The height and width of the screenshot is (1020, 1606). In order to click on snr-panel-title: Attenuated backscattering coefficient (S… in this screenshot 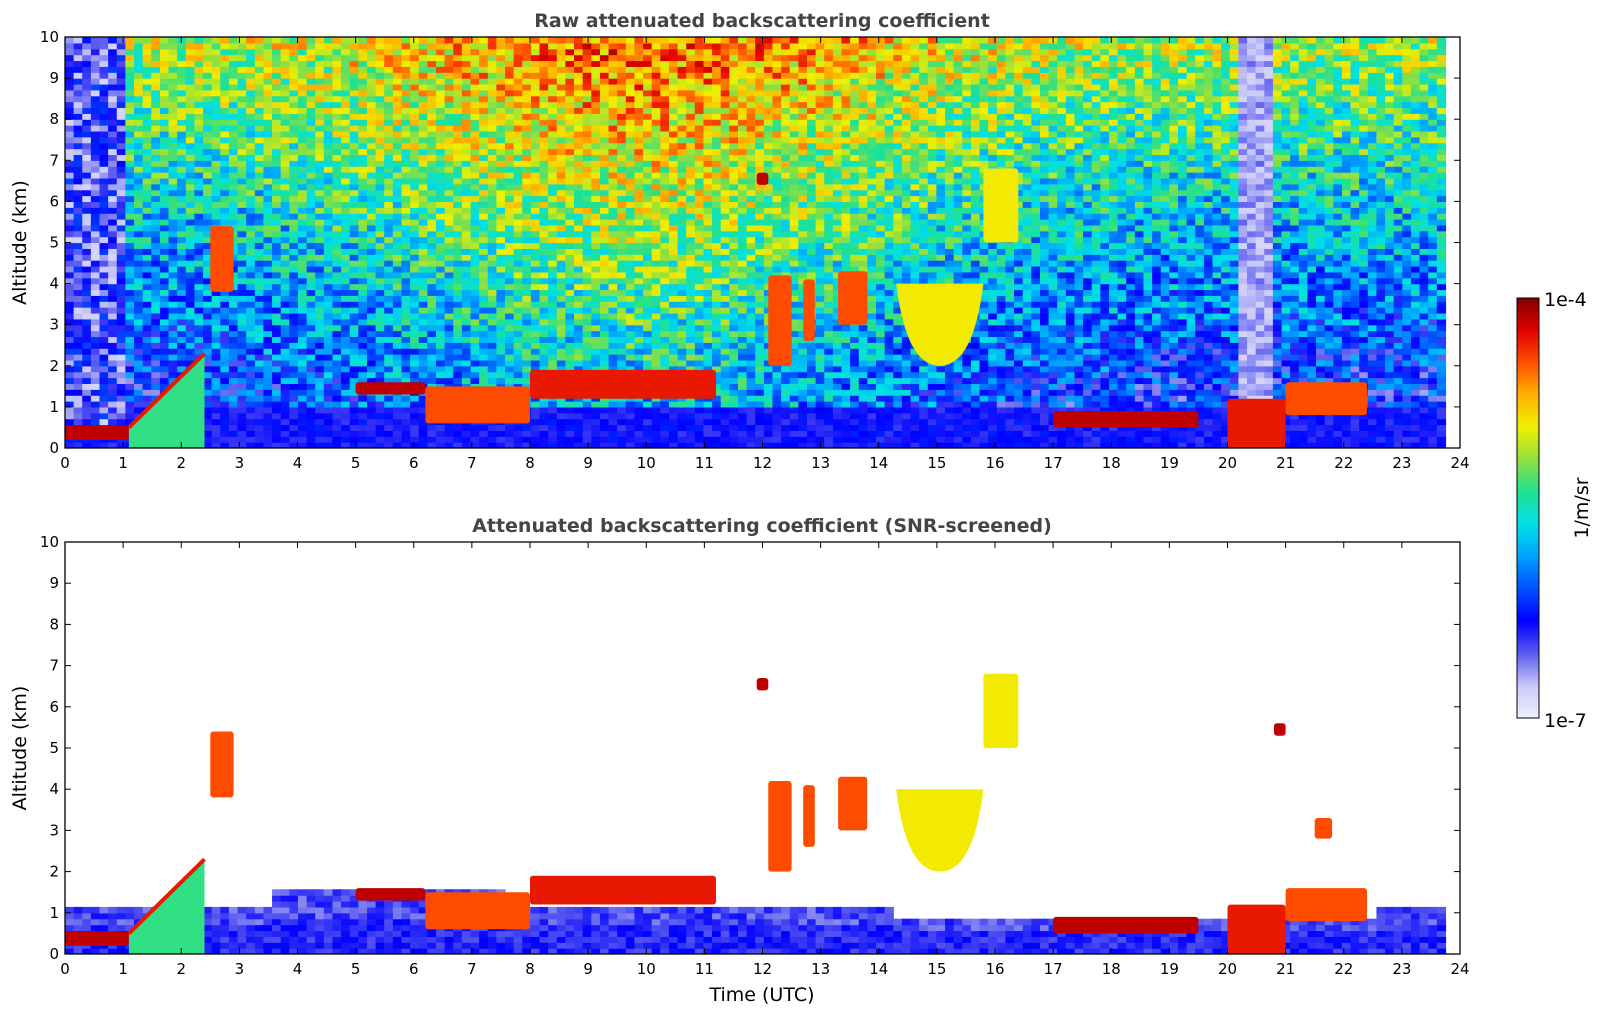, I will do `click(762, 526)`.